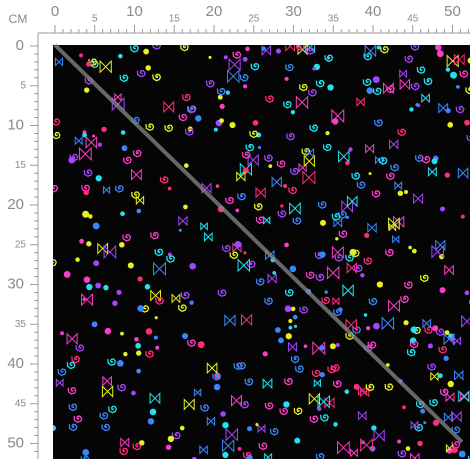 The width and height of the screenshot is (470, 459). I want to click on left-ruler-label: 45, so click(21, 403).